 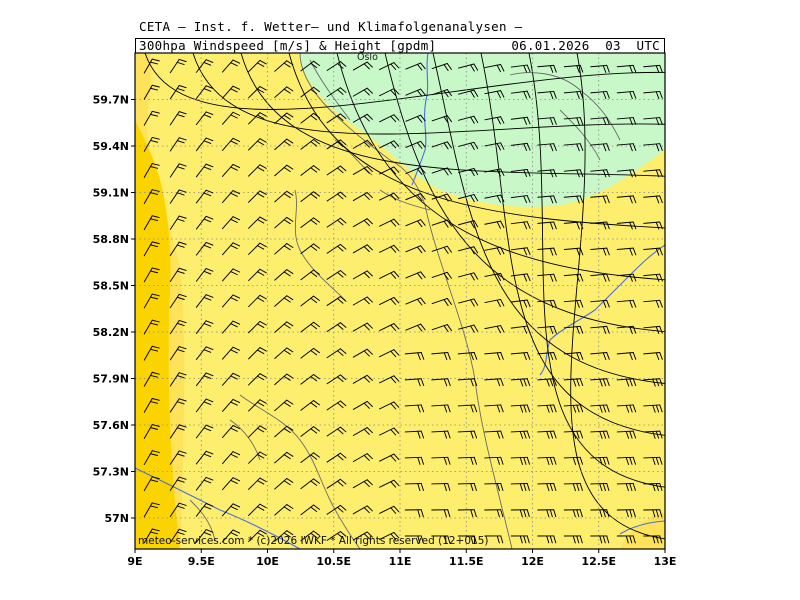 I want to click on map-title: 300hpa_Windspeed_[m/s]_&_Height_[gpdm], so click(x=288, y=45).